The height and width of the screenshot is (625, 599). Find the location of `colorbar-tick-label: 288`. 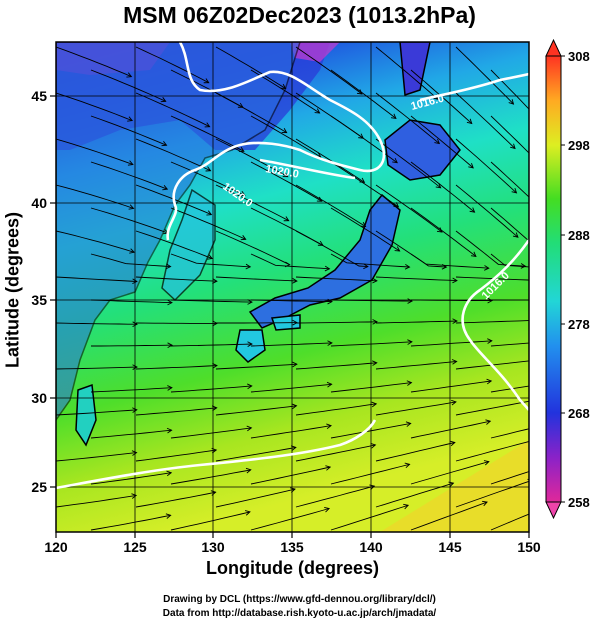

colorbar-tick-label: 288 is located at coordinates (579, 235).